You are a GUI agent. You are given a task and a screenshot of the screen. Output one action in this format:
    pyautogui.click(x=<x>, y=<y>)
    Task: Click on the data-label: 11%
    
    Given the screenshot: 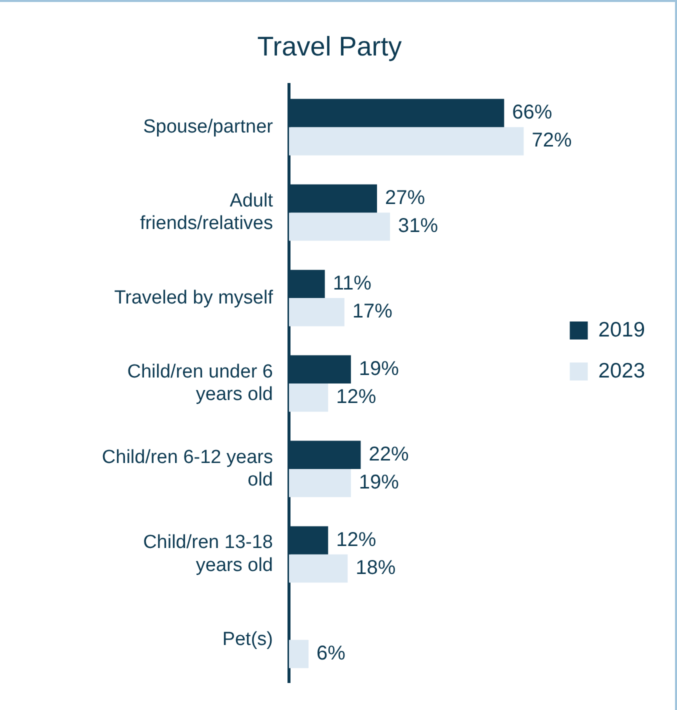 What is the action you would take?
    pyautogui.click(x=352, y=283)
    